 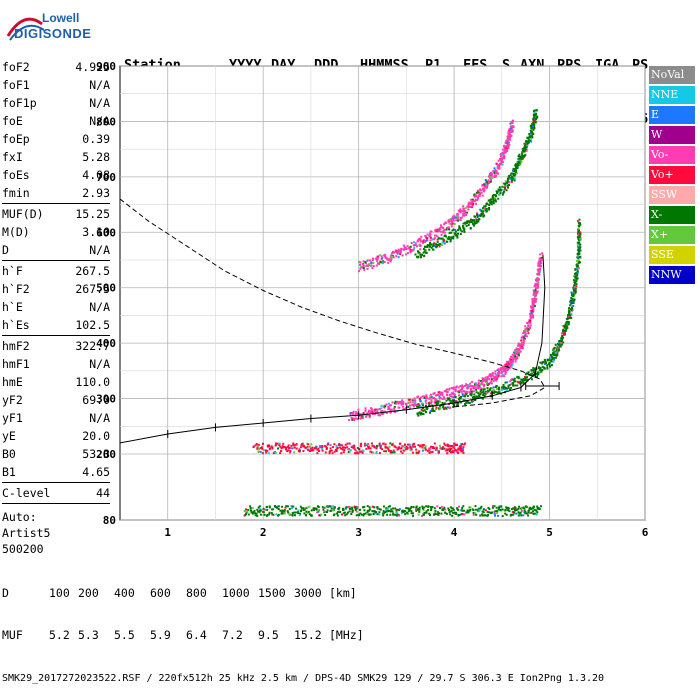 I want to click on footer-muf-value-1: 5.3, so click(x=88, y=635).